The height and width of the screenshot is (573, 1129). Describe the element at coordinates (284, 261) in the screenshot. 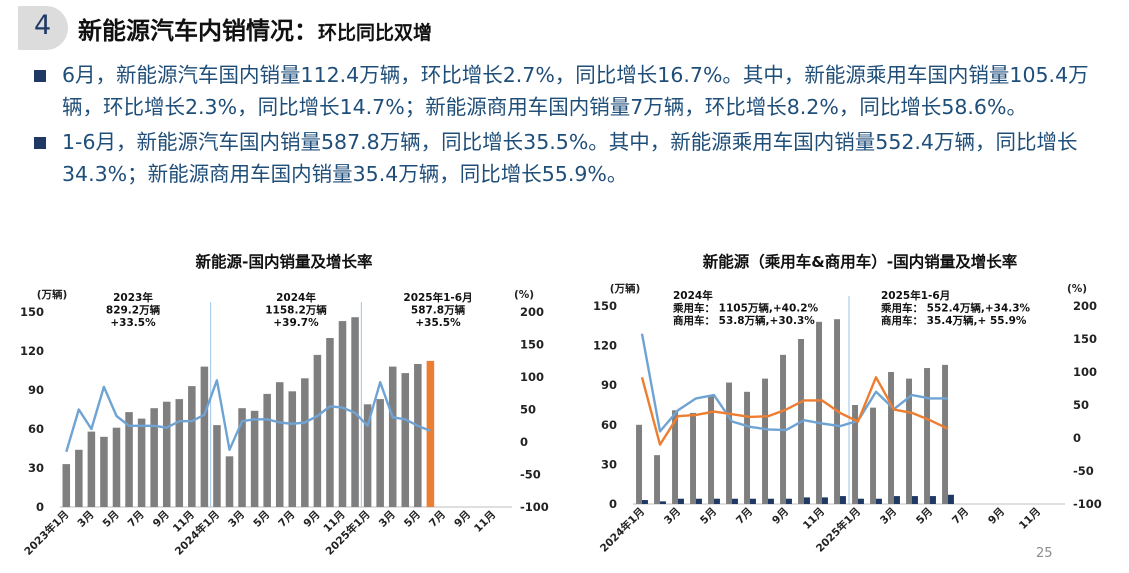

I see `chart-title: 新能源-国内销量及增长率` at that location.